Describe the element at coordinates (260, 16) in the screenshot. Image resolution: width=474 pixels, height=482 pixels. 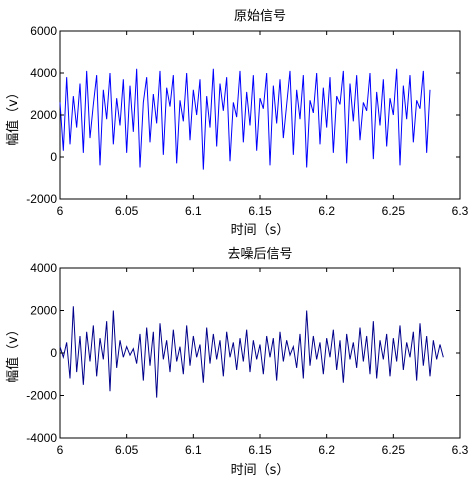
I see `chart-title: 原始信号` at that location.